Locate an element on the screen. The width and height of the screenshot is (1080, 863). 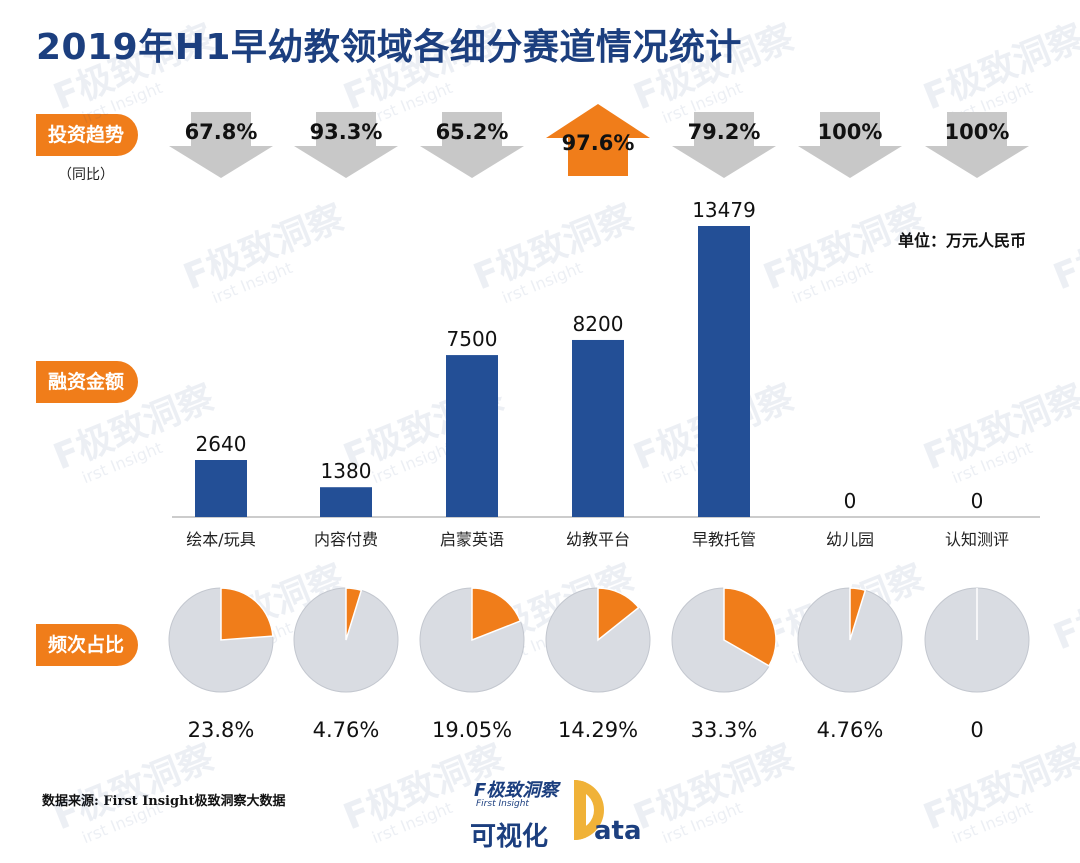
trend-sub-label: （同比） is located at coordinates (86, 175).